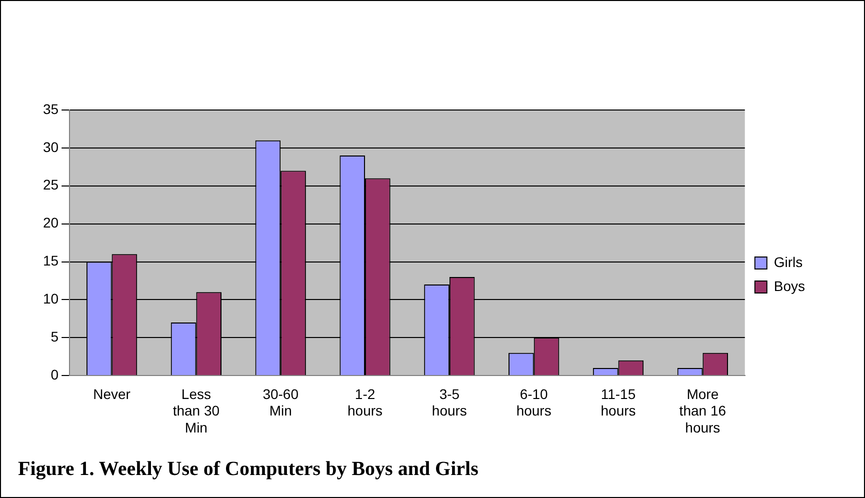 The height and width of the screenshot is (498, 865). I want to click on y-tick-label: 25, so click(50, 184).